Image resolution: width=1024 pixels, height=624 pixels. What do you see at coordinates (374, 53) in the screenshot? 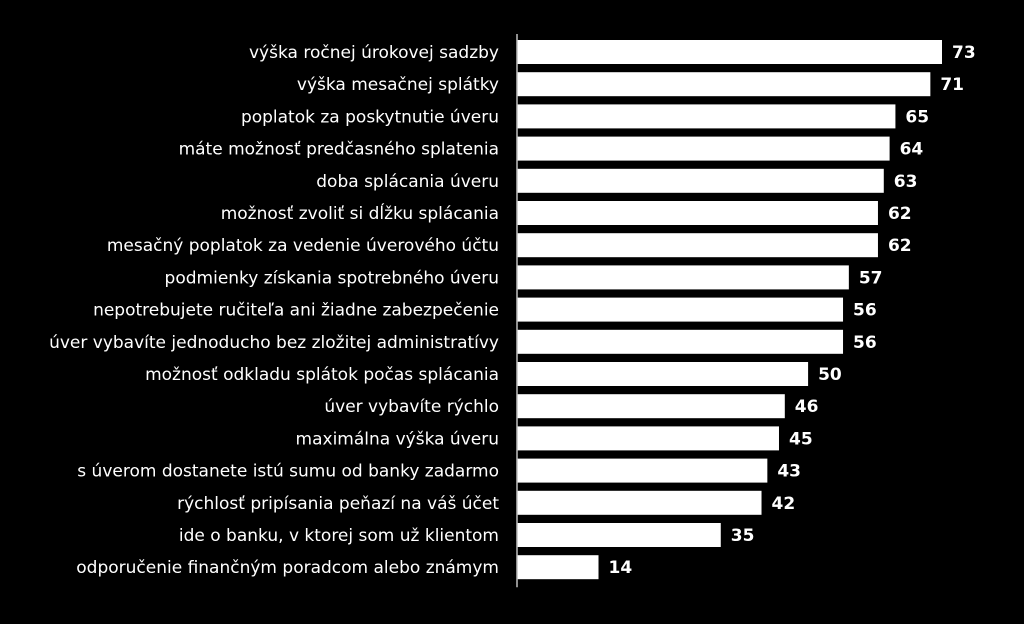
I see `category-label: výška ročnej úrokovej sadzby` at bounding box center [374, 53].